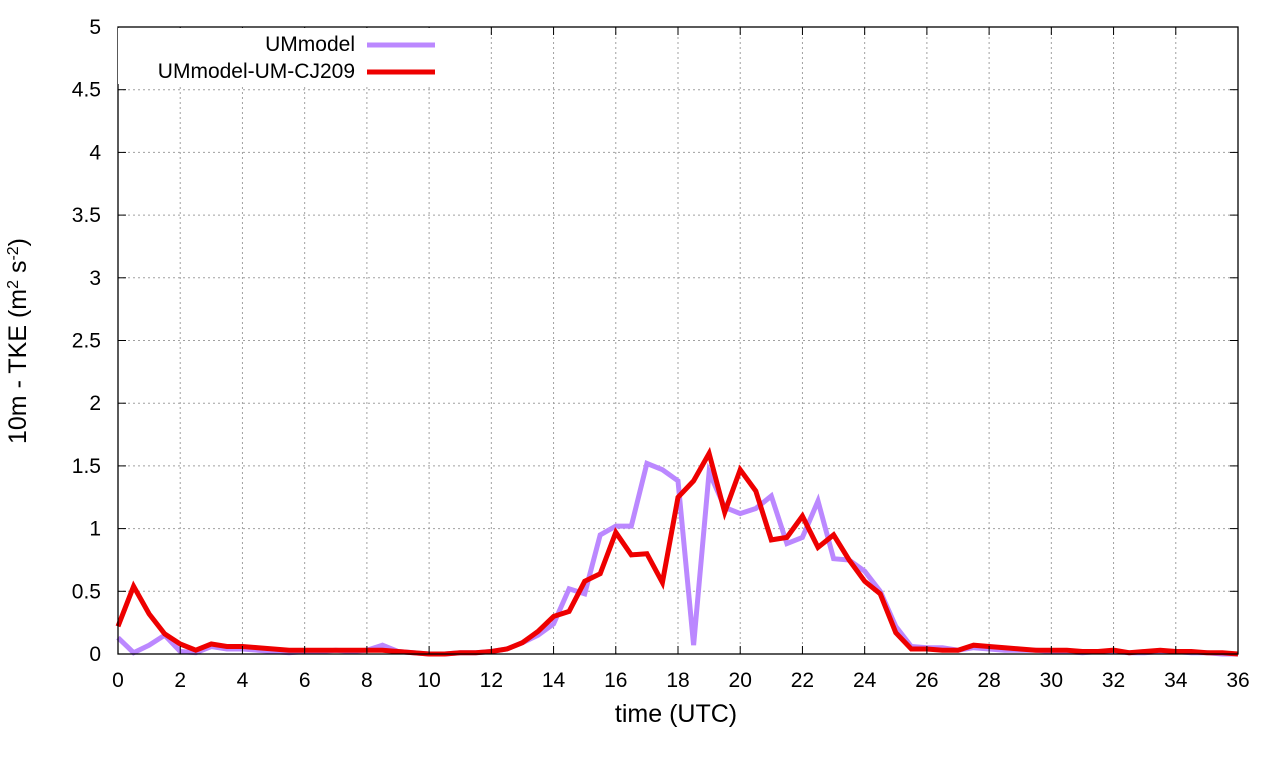 The image size is (1280, 760). What do you see at coordinates (18, 242) in the screenshot?
I see `y-axis-title-end: )` at bounding box center [18, 242].